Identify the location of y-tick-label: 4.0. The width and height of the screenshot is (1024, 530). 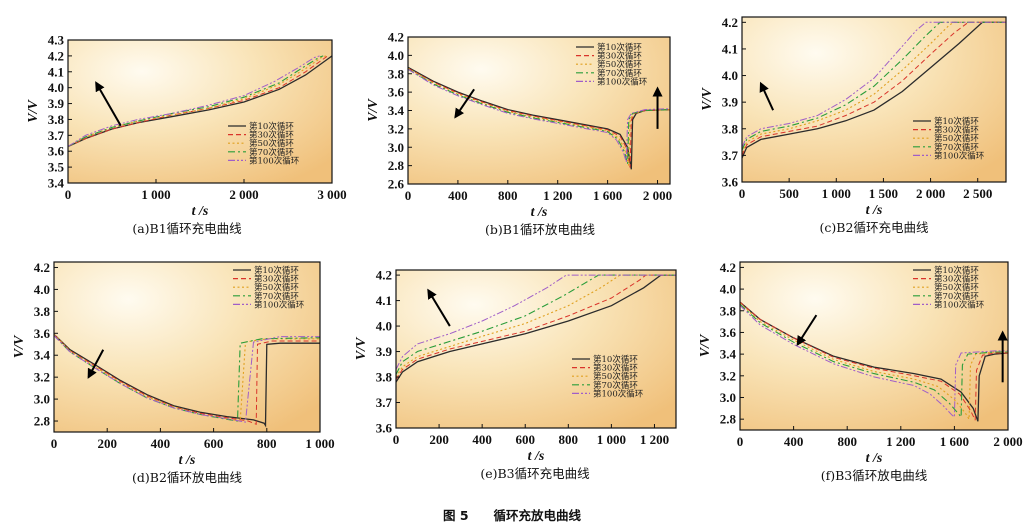
(728, 289).